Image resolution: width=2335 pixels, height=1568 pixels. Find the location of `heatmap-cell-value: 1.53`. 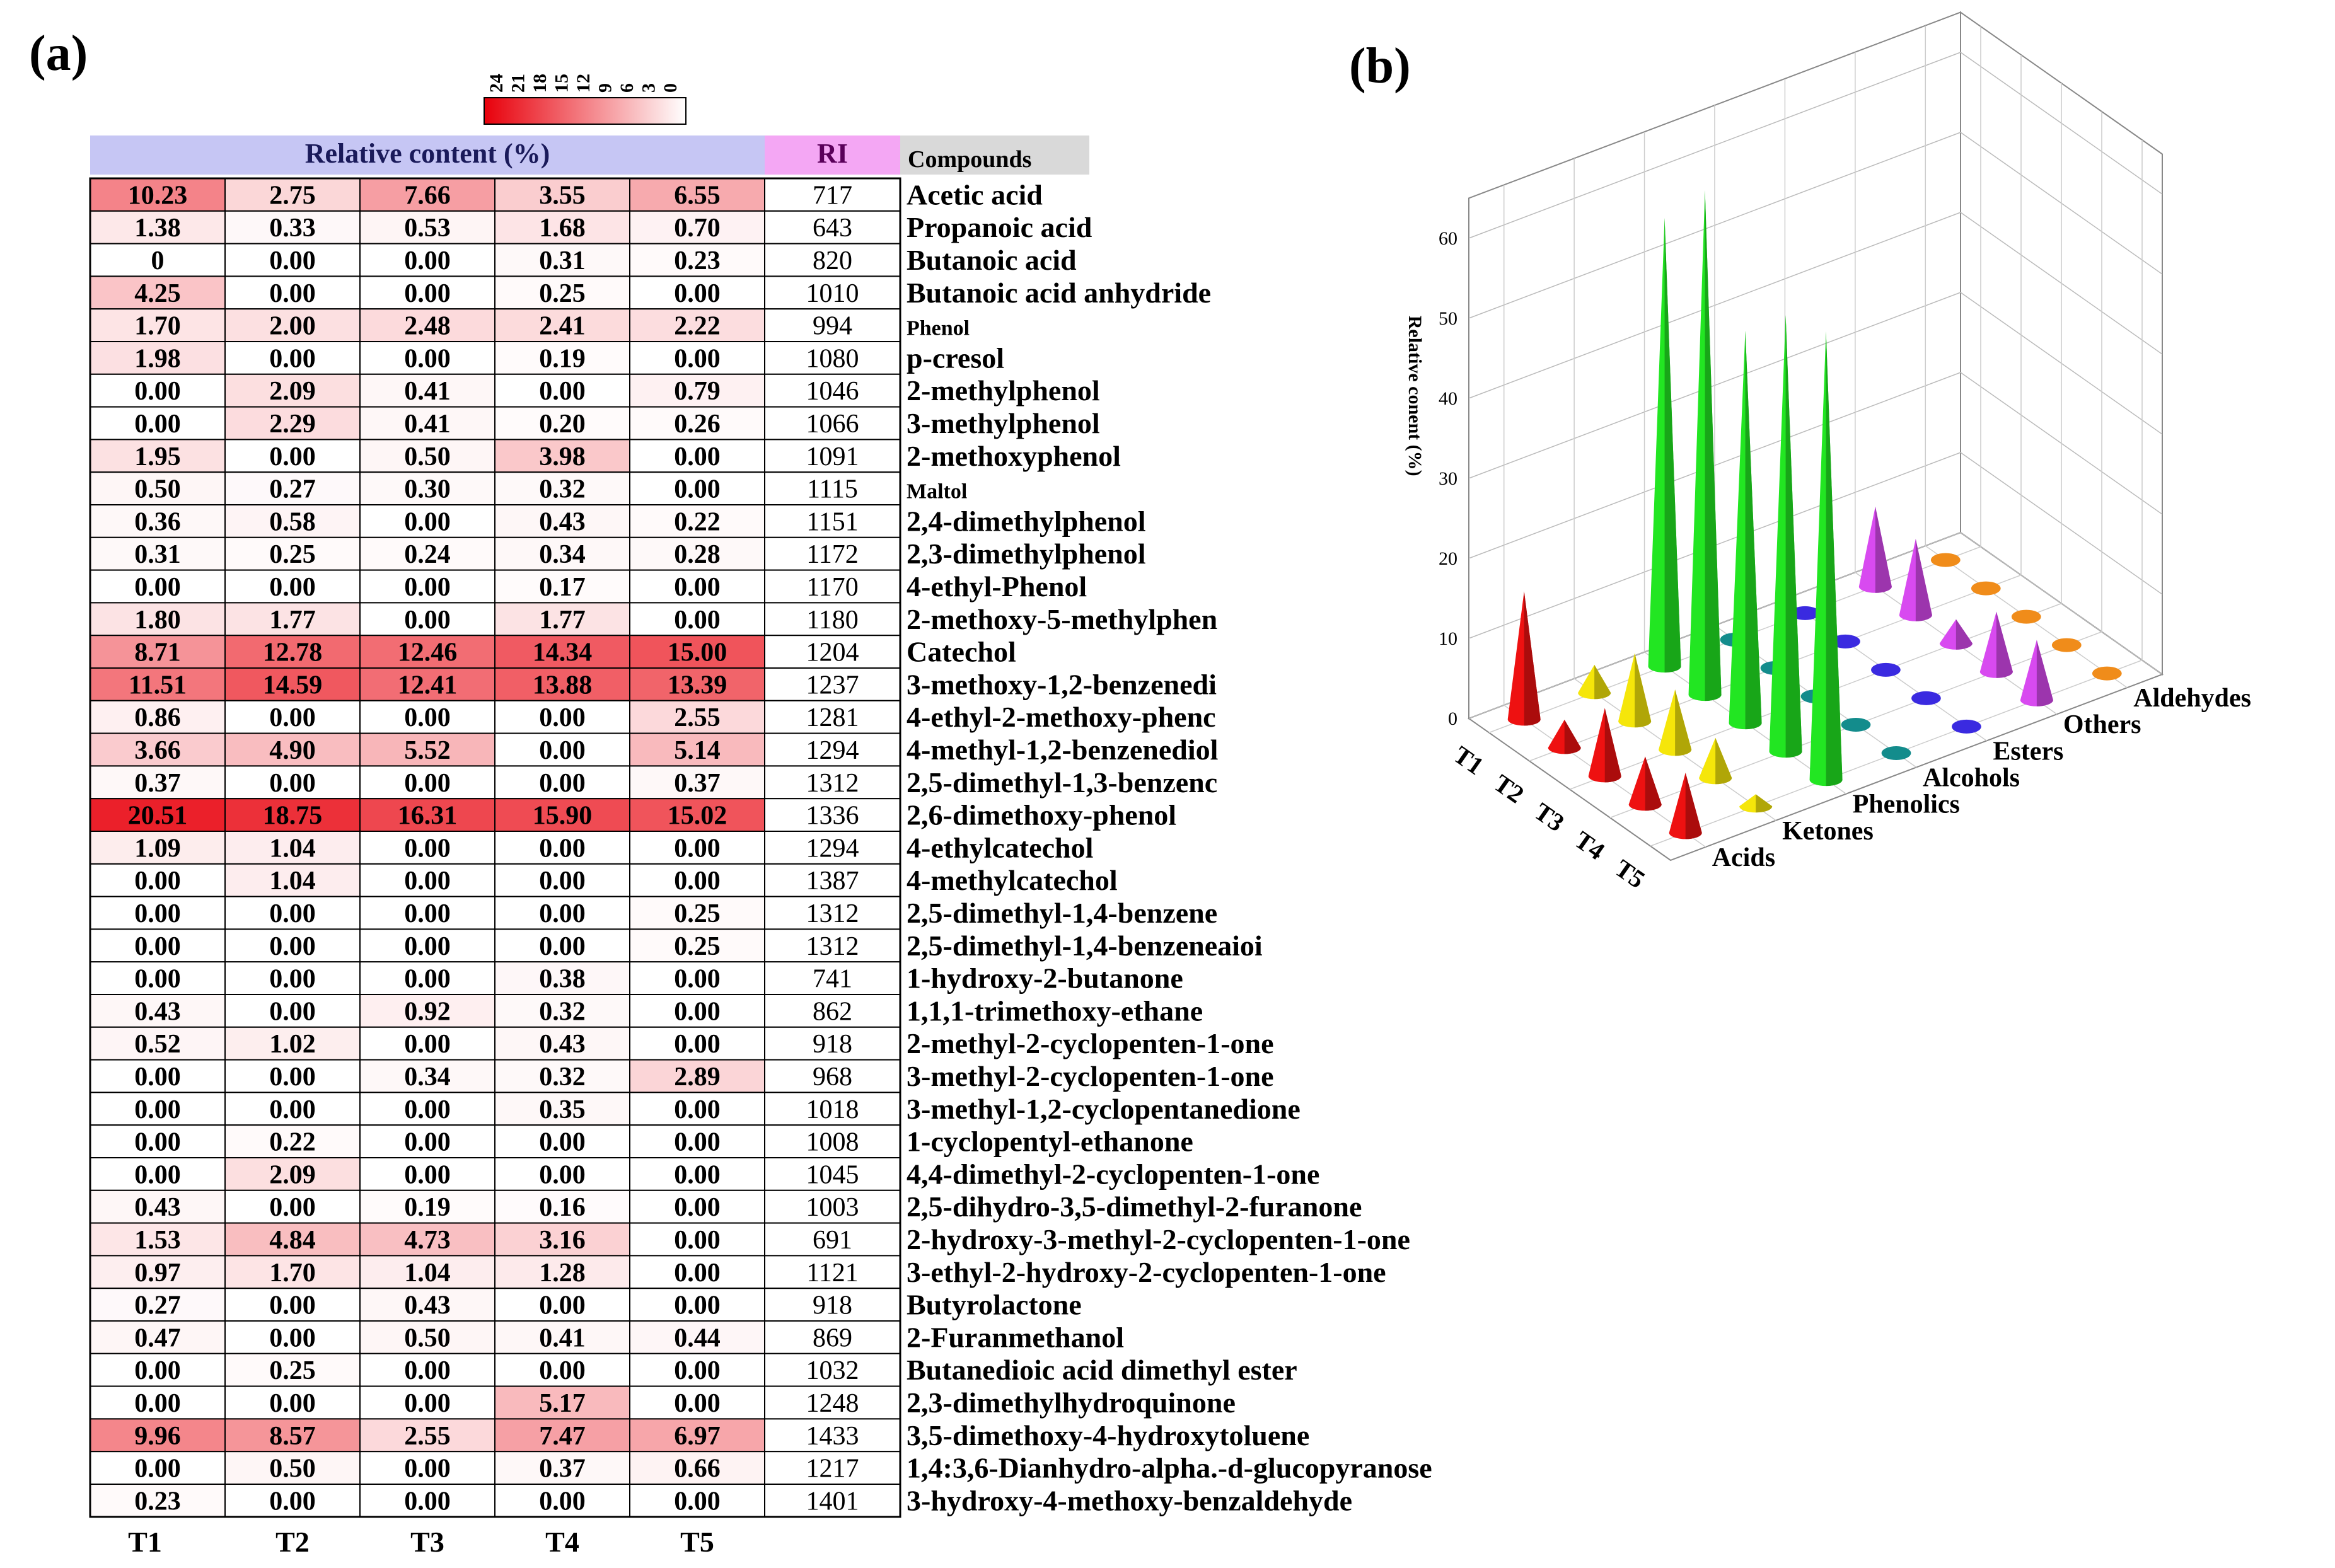

heatmap-cell-value: 1.53 is located at coordinates (157, 1241).